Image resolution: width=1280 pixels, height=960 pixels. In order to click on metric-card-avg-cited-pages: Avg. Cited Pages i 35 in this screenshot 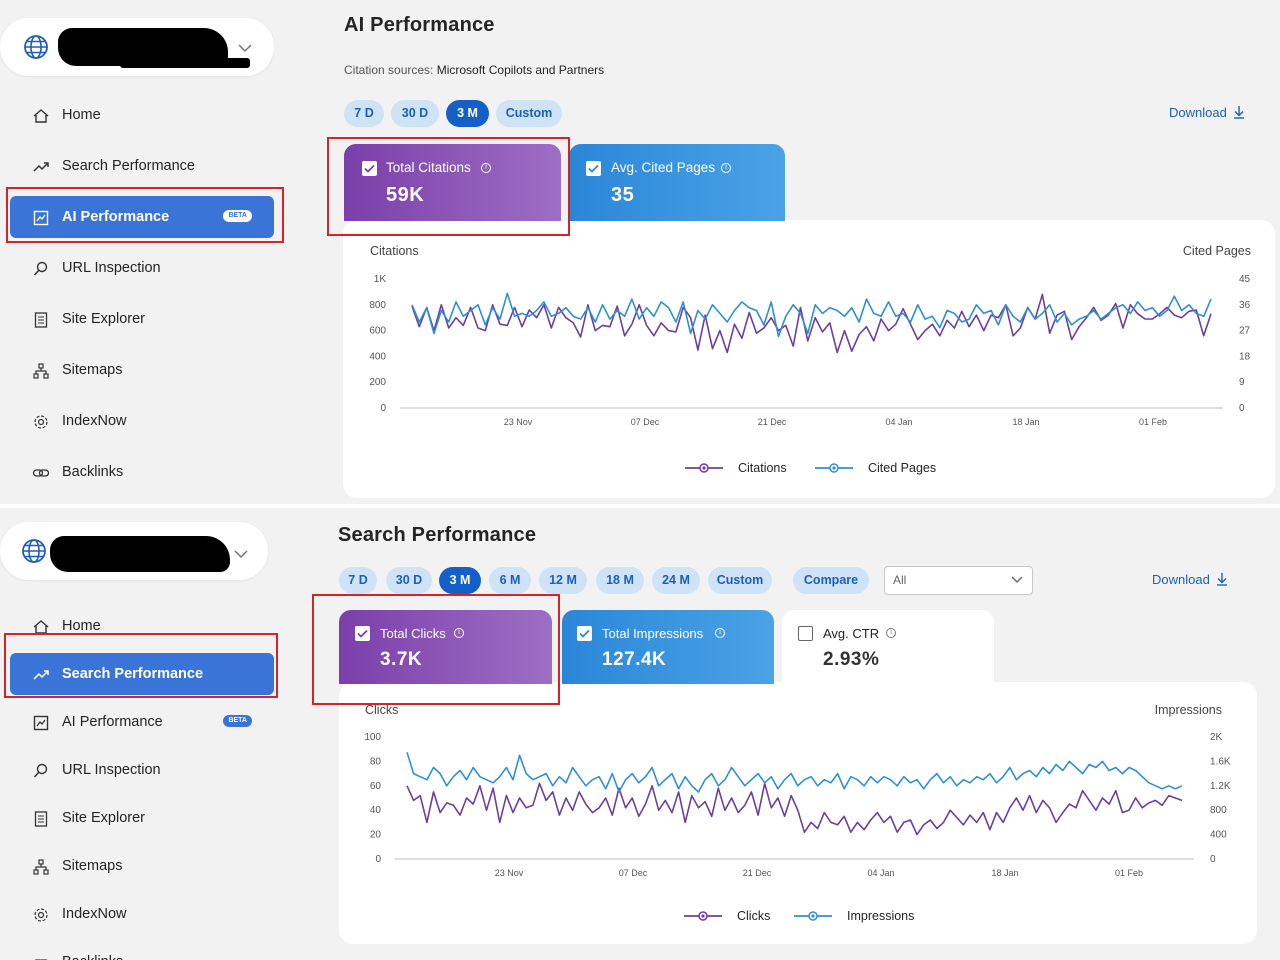, I will do `click(677, 182)`.